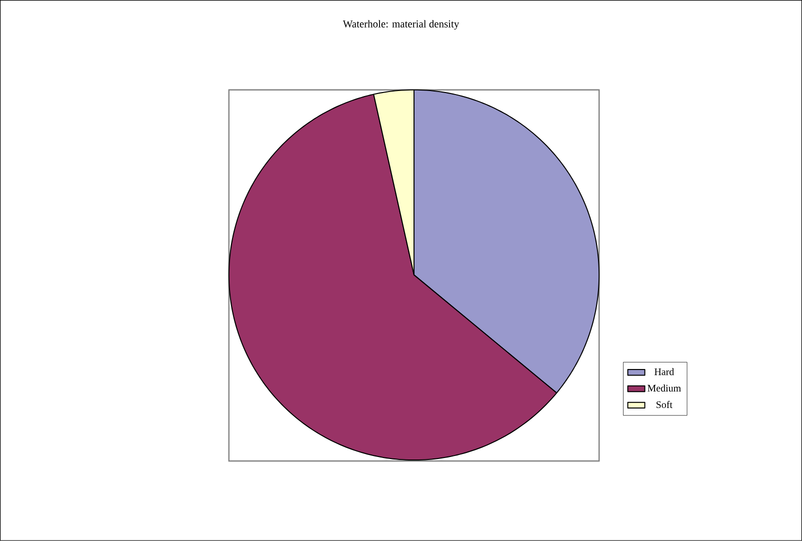 The height and width of the screenshot is (541, 802). What do you see at coordinates (664, 388) in the screenshot?
I see `legend-label: Medium` at bounding box center [664, 388].